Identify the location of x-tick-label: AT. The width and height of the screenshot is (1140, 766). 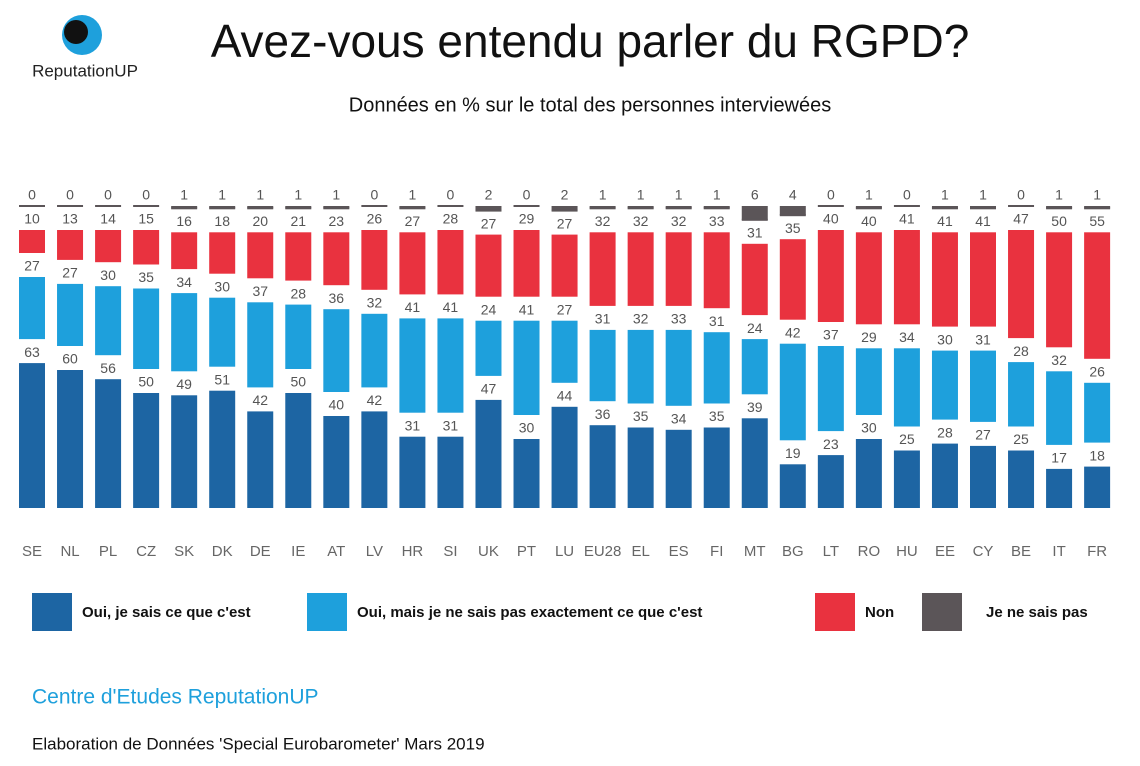
(336, 551).